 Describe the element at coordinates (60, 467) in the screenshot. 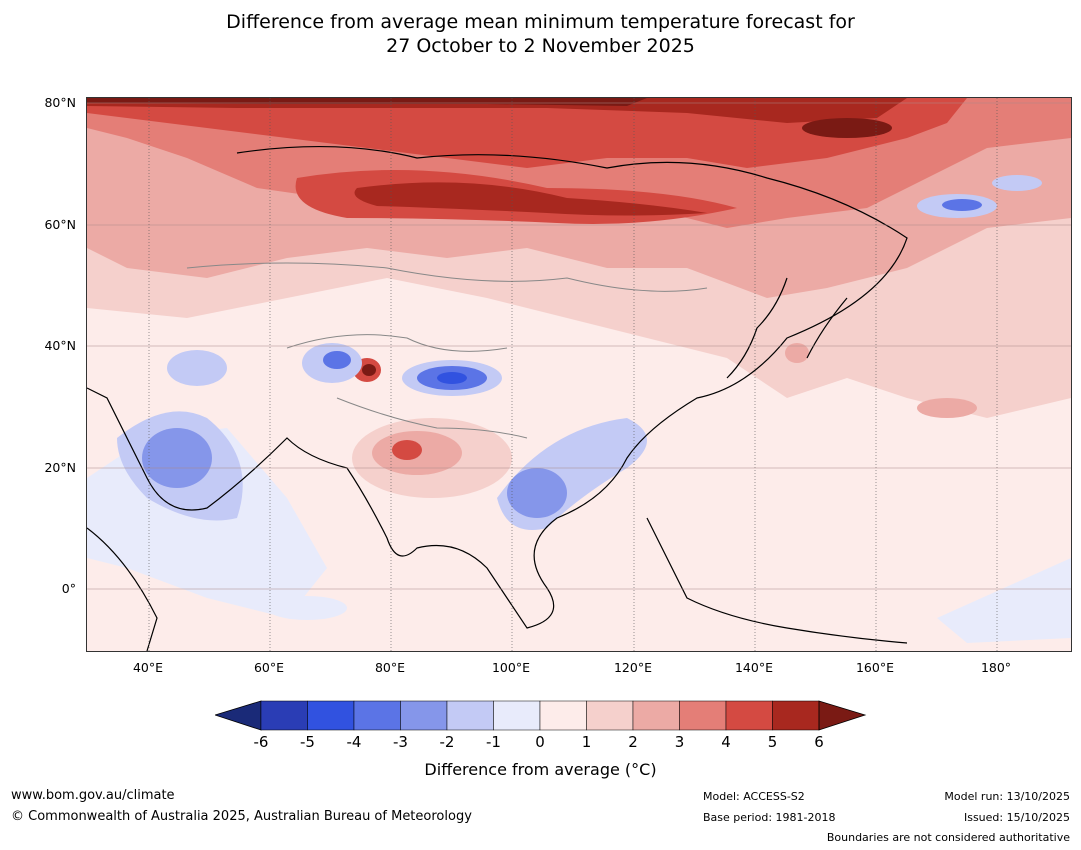

I see `lat-label-20n: 20°N` at that location.